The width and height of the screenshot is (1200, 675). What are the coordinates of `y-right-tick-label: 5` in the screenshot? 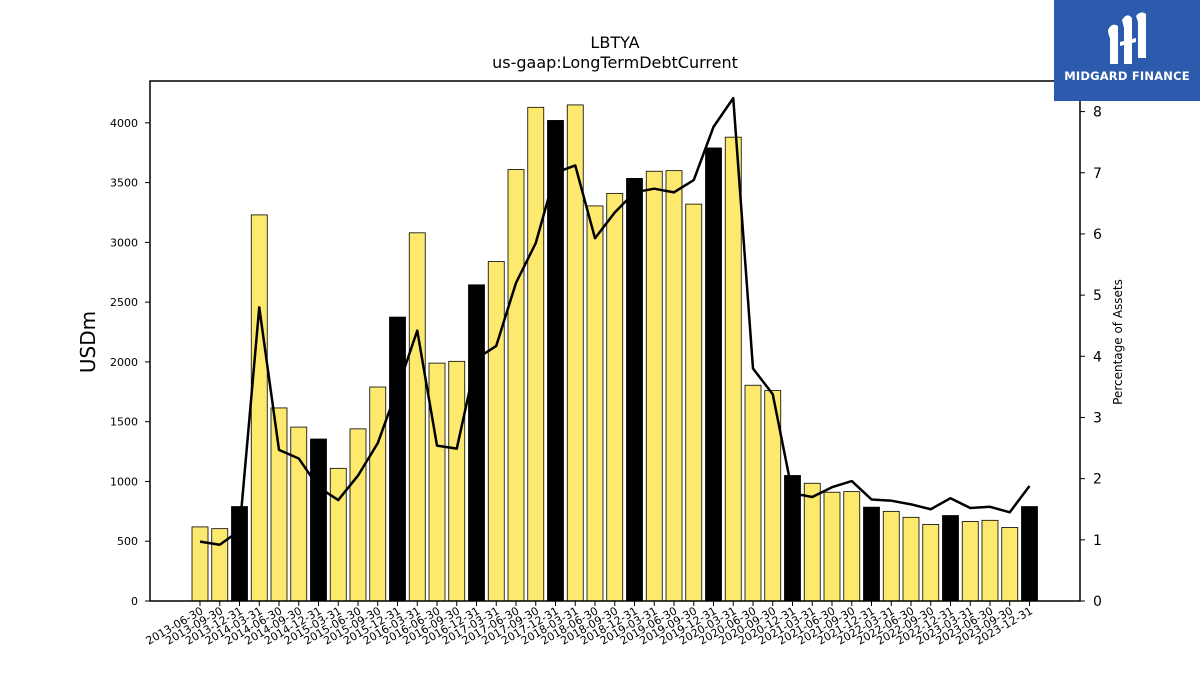 It's located at (1097, 296).